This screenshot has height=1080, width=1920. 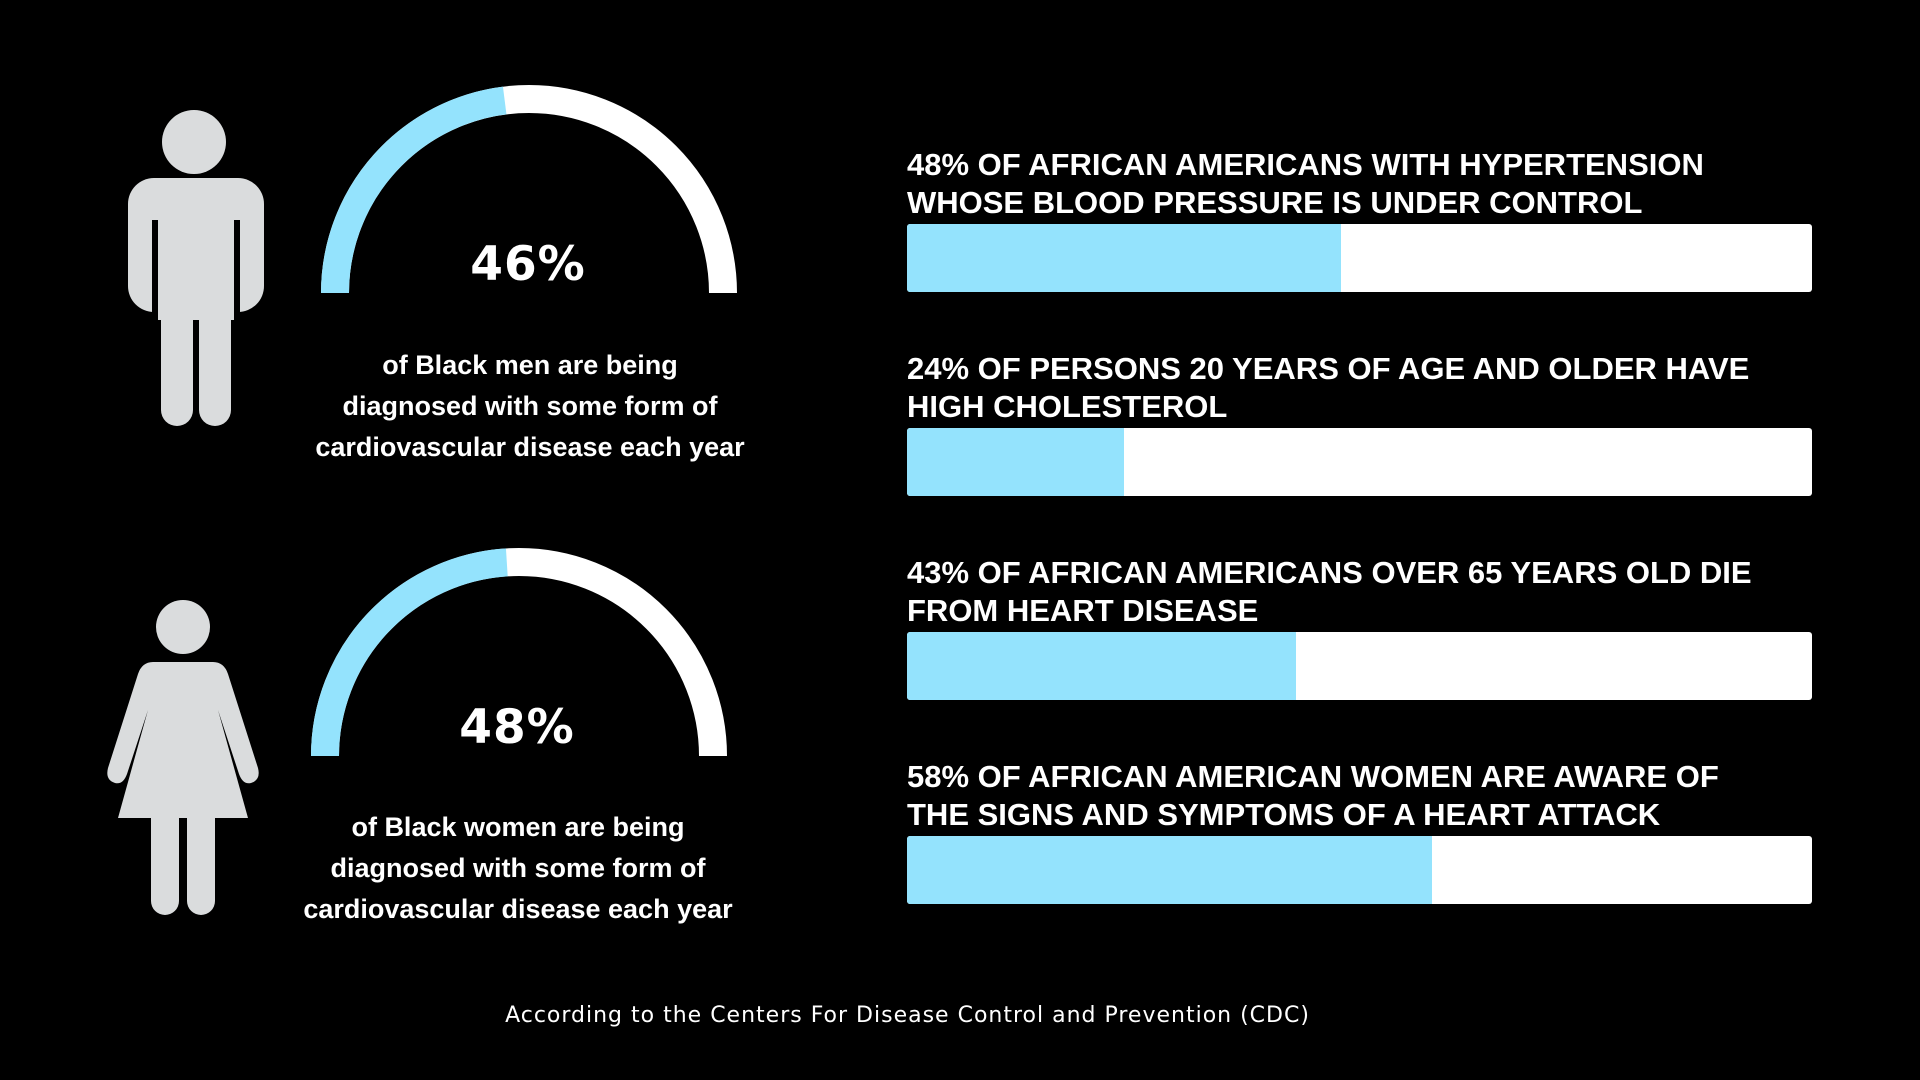 What do you see at coordinates (519, 652) in the screenshot?
I see `gauge-women` at bounding box center [519, 652].